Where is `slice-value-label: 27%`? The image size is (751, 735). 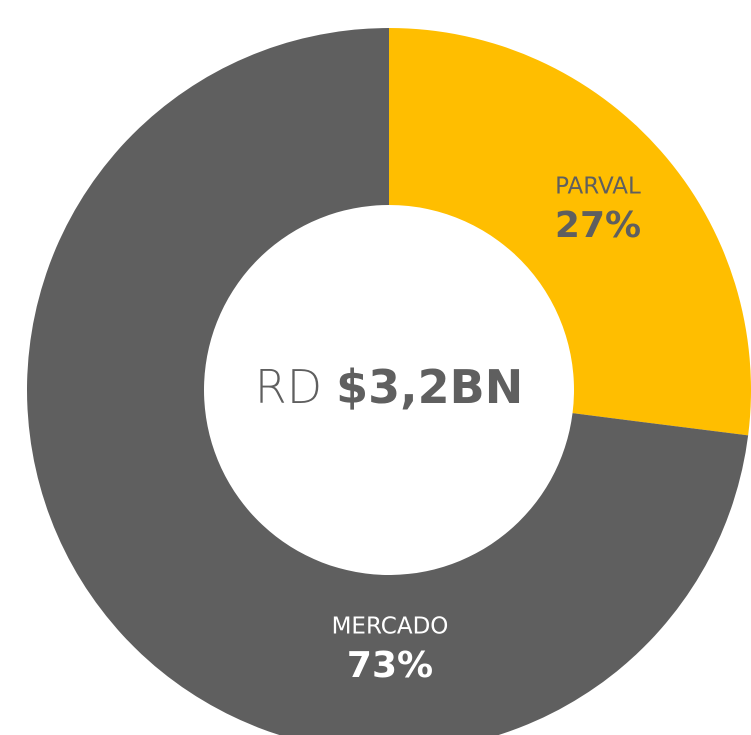 slice-value-label: 27% is located at coordinates (598, 225).